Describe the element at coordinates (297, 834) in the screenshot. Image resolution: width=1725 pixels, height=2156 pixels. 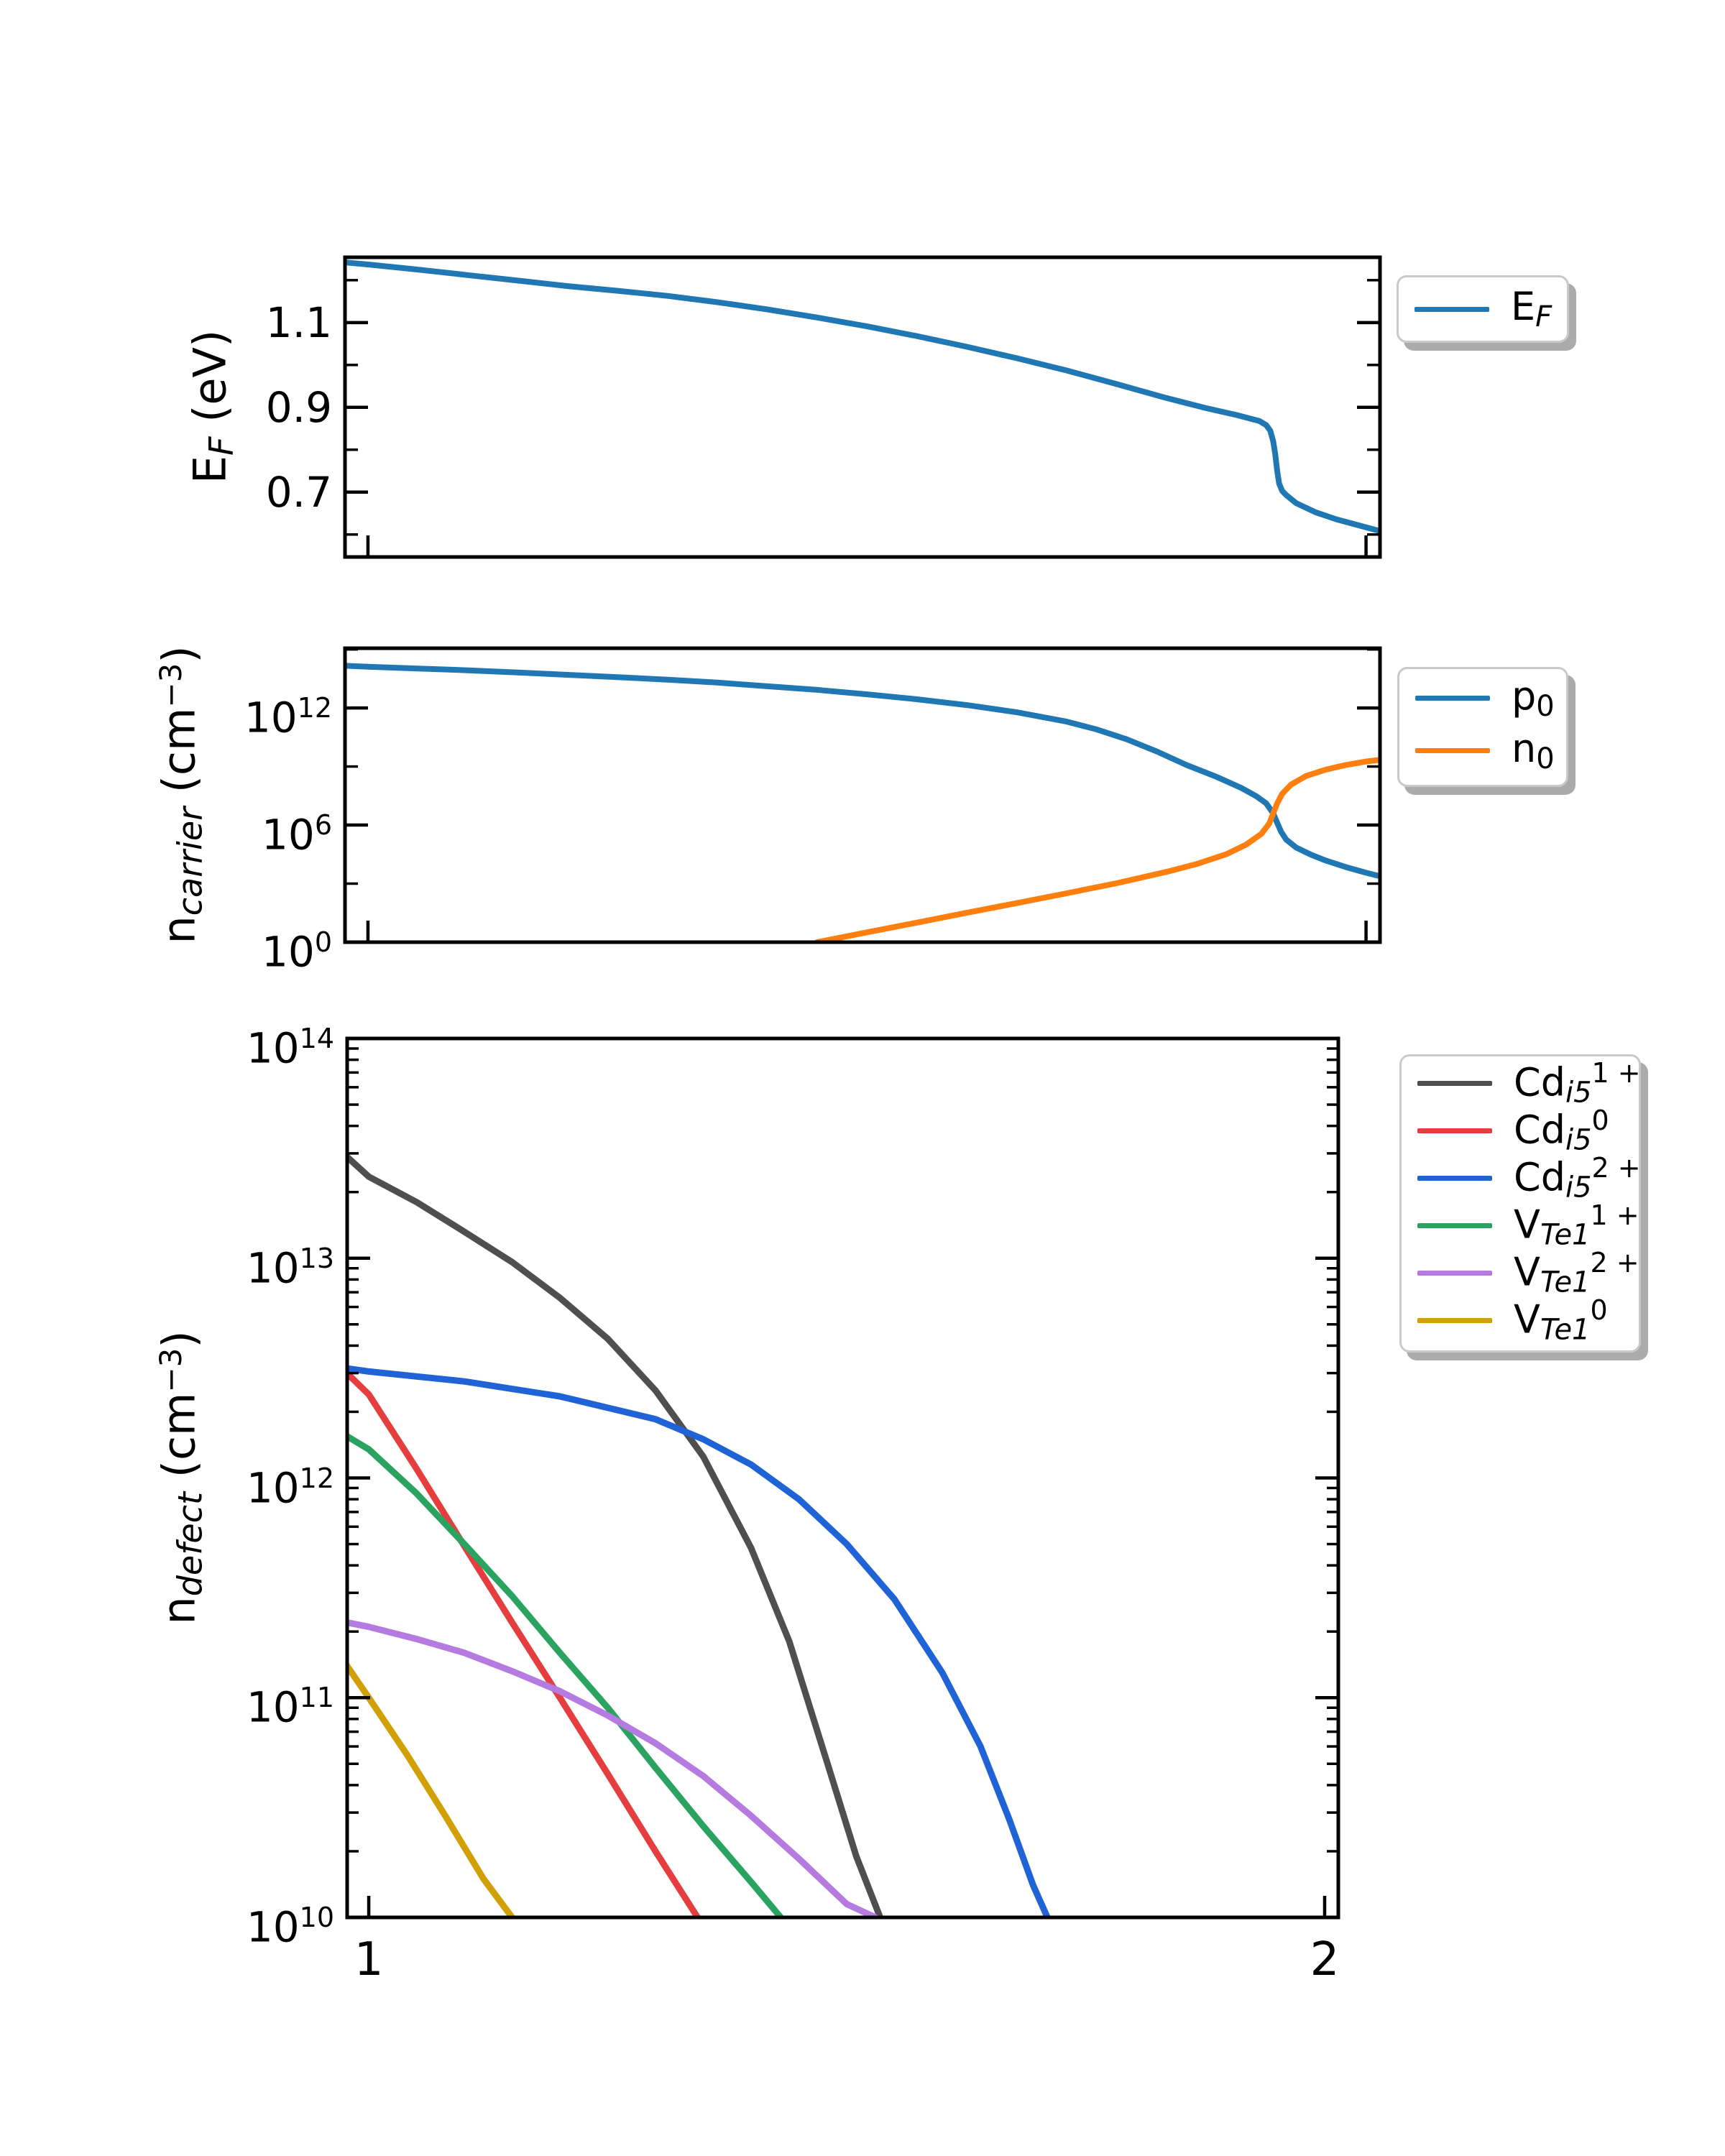
I see `y-tick-label: 10⁶` at that location.